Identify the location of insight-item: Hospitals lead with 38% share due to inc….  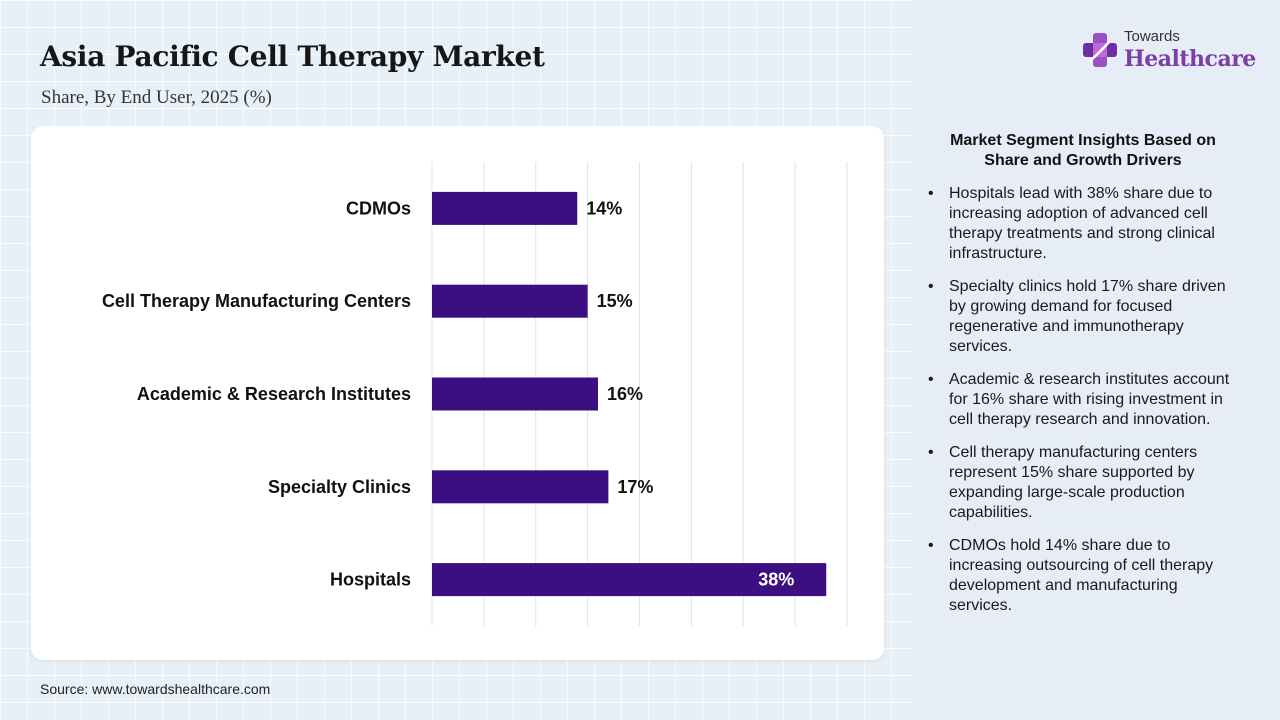
(1084, 224).